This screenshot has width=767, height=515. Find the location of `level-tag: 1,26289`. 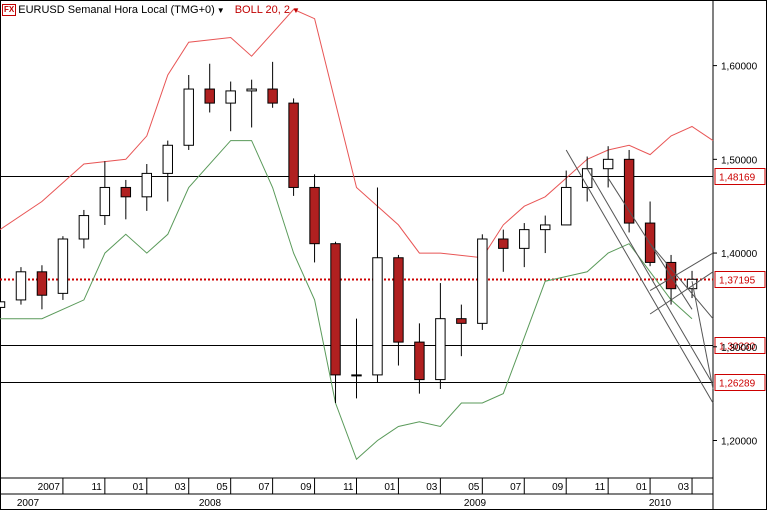

level-tag: 1,26289 is located at coordinates (737, 384).